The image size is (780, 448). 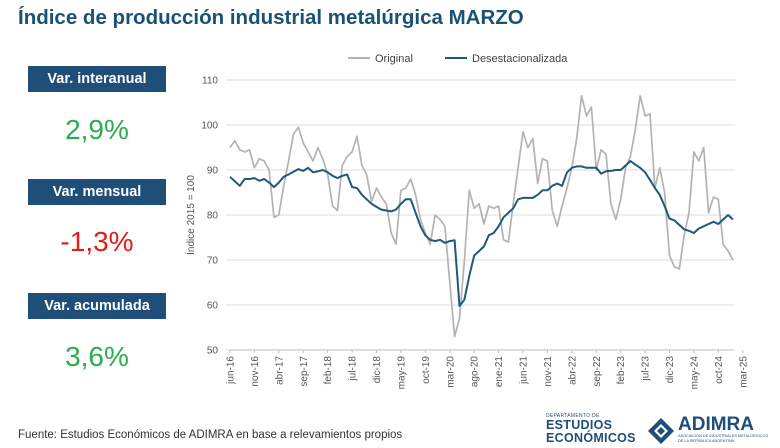 What do you see at coordinates (210, 81) in the screenshot?
I see `y-tick-label: 110` at bounding box center [210, 81].